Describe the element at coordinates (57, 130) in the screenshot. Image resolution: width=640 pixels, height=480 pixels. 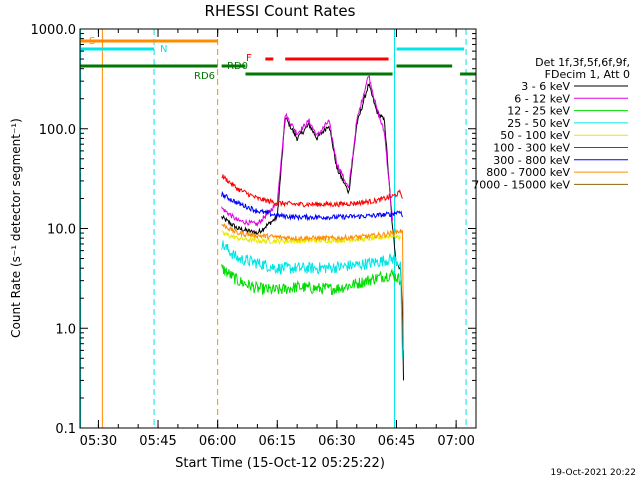
I see `y-tick-label: 100.0` at that location.